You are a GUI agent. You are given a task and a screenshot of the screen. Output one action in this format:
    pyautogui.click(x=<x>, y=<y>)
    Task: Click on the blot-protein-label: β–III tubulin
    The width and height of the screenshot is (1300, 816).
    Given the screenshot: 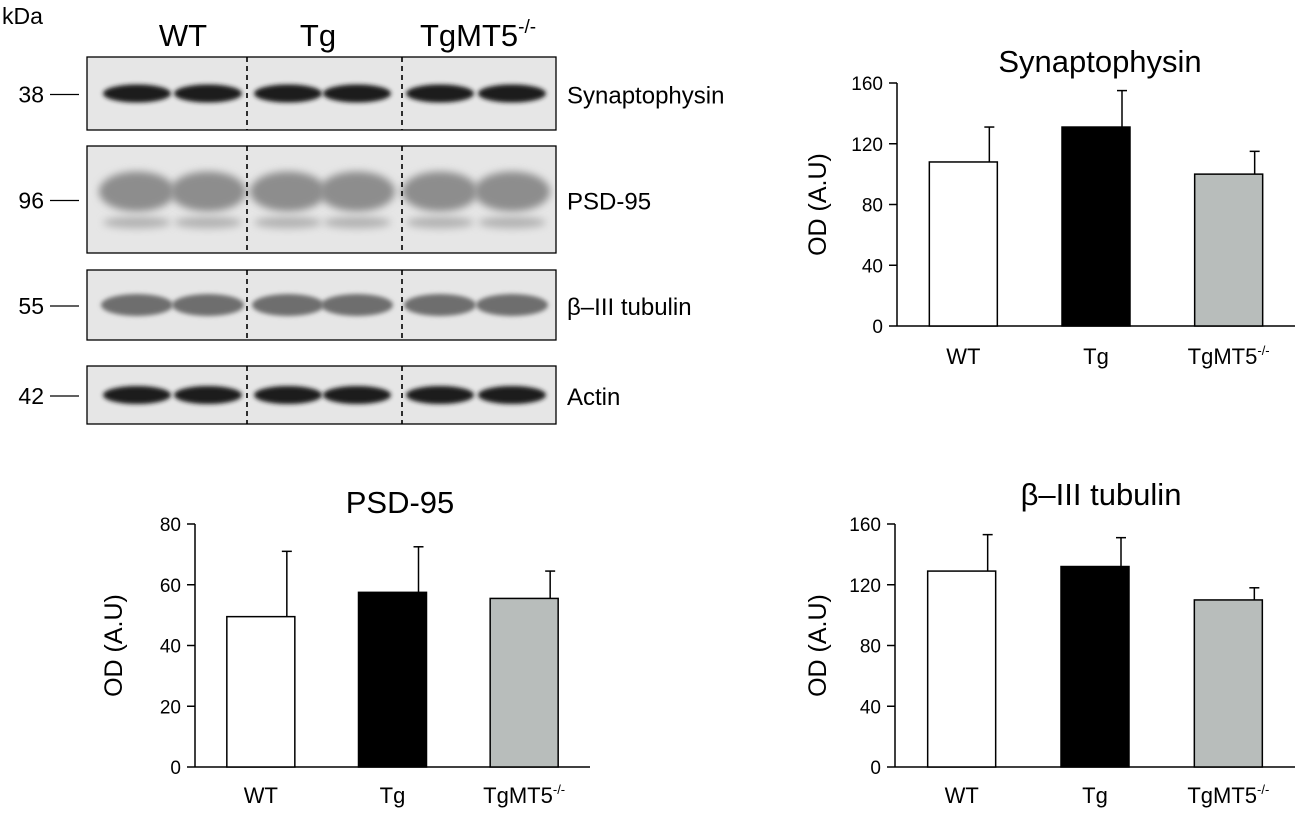 What is the action you would take?
    pyautogui.click(x=629, y=307)
    